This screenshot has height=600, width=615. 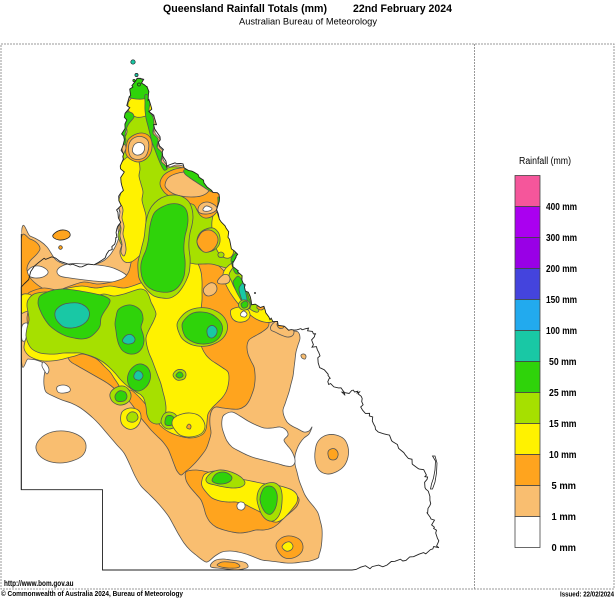 What do you see at coordinates (561, 207) in the screenshot?
I see `svg-text: 400 mm` at bounding box center [561, 207].